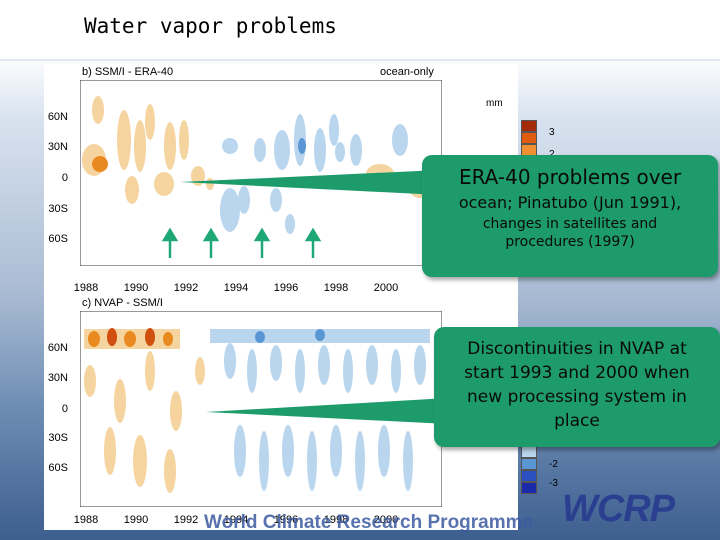 This screenshot has height=540, width=720. Describe the element at coordinates (64, 409) in the screenshot. I see `panel-c-lat-0: 0` at that location.